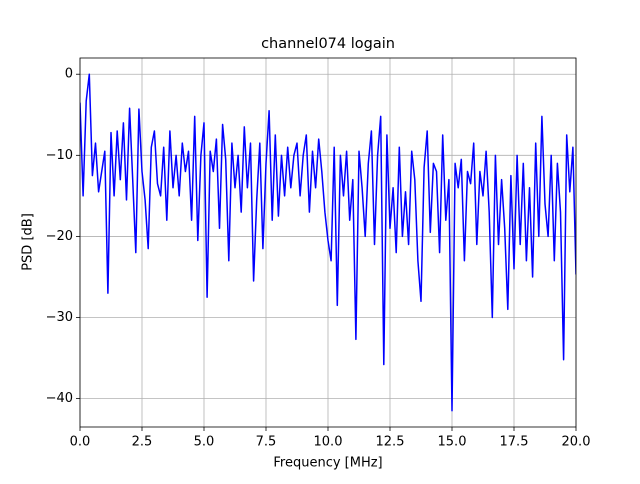  Describe the element at coordinates (59, 317) in the screenshot. I see `y-tick-label: −30` at that location.